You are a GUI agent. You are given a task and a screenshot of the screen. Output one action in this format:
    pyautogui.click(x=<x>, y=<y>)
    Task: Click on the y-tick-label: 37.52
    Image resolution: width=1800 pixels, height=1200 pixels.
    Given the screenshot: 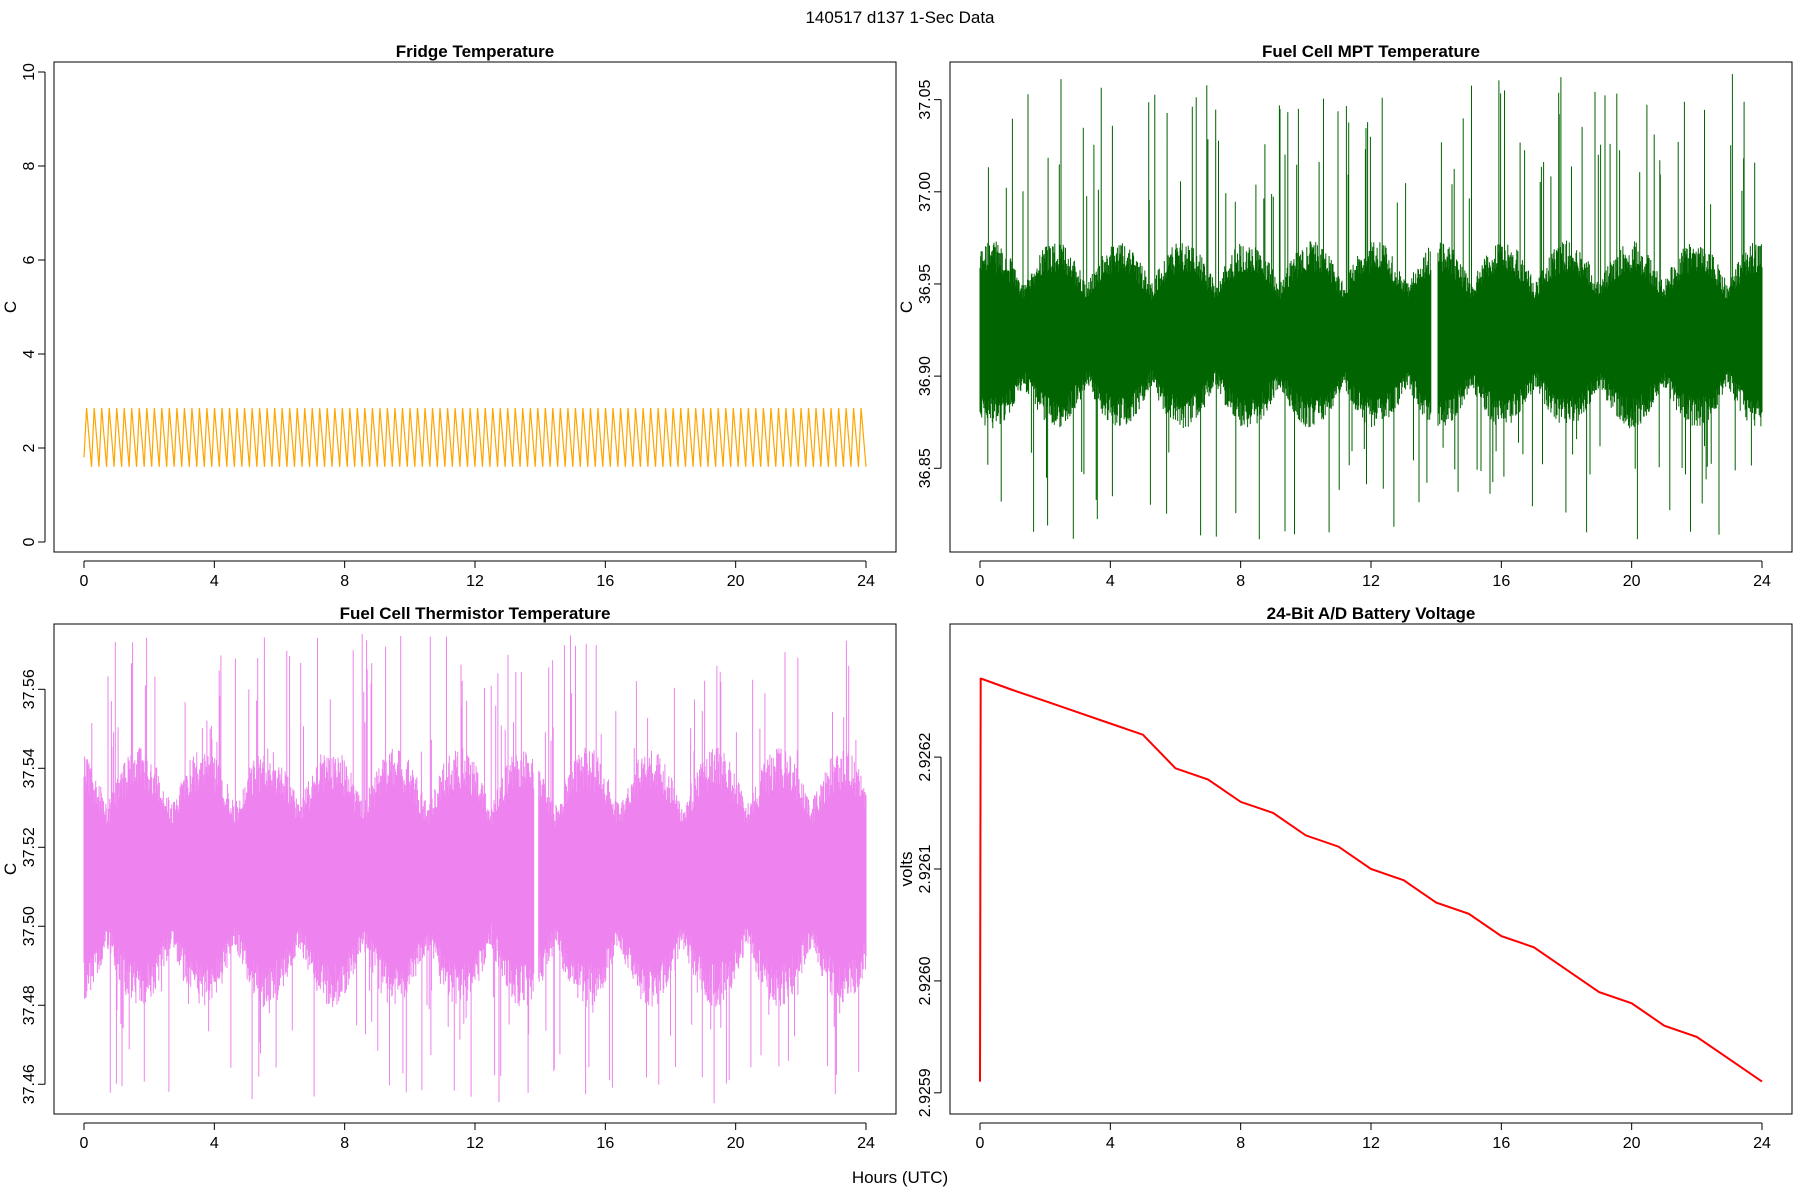 What is the action you would take?
    pyautogui.click(x=29, y=847)
    